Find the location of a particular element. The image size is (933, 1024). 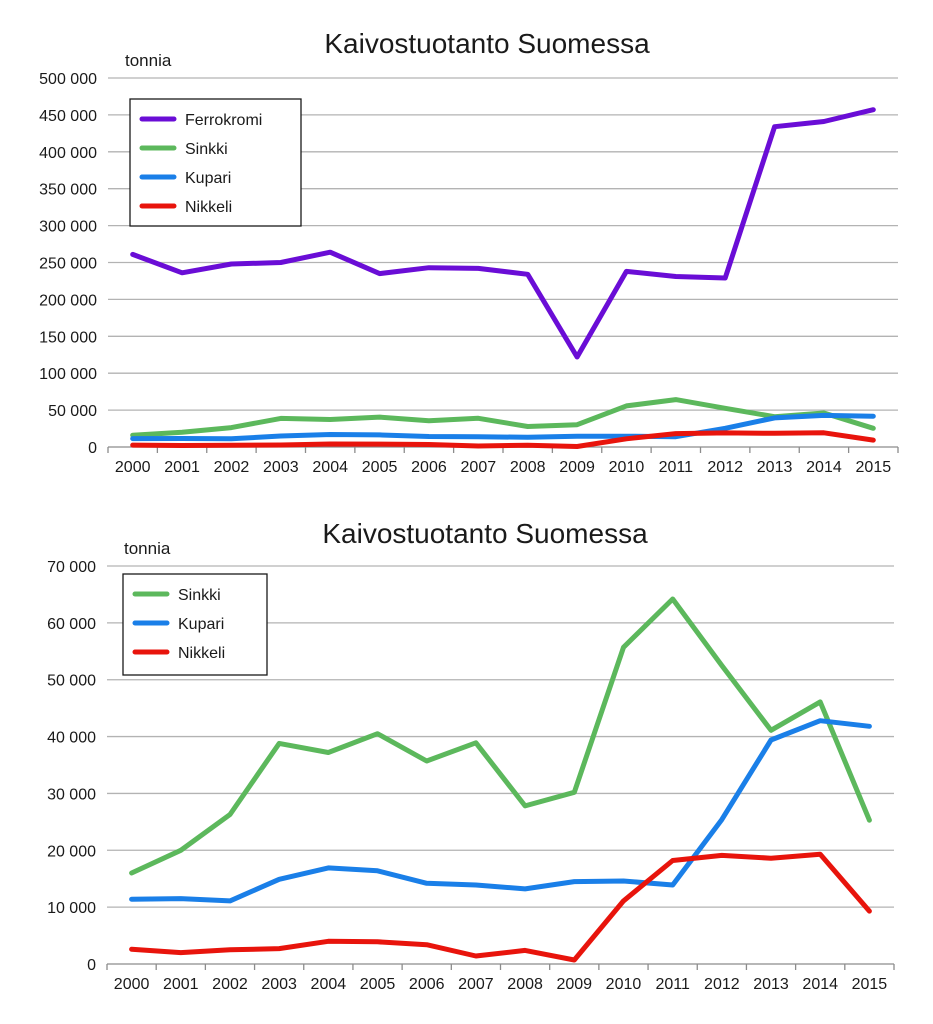

y-tick-label: 20 000 is located at coordinates (71, 851).